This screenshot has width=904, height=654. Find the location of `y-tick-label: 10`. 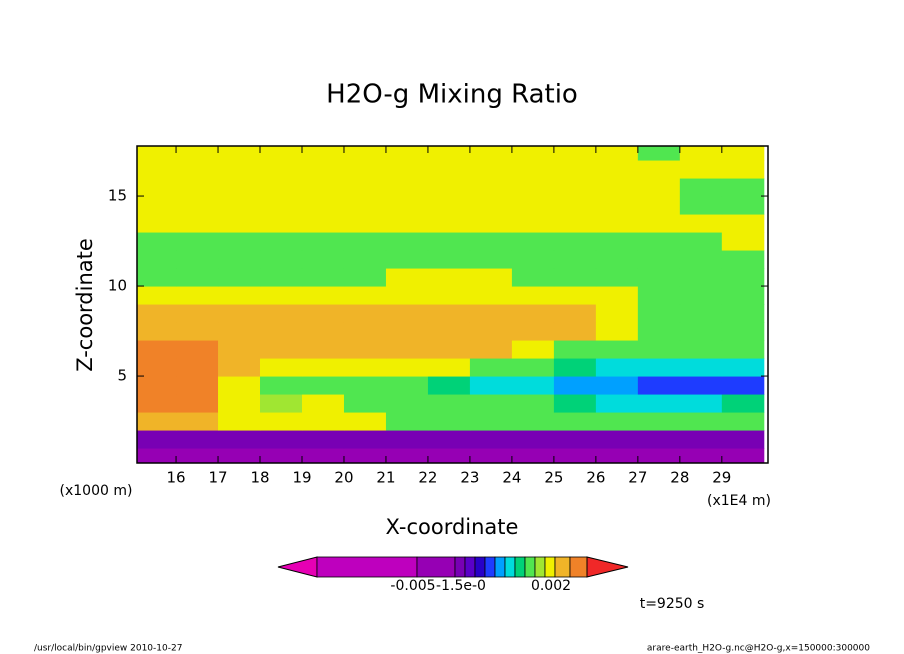

y-tick-label: 10 is located at coordinates (117, 286).